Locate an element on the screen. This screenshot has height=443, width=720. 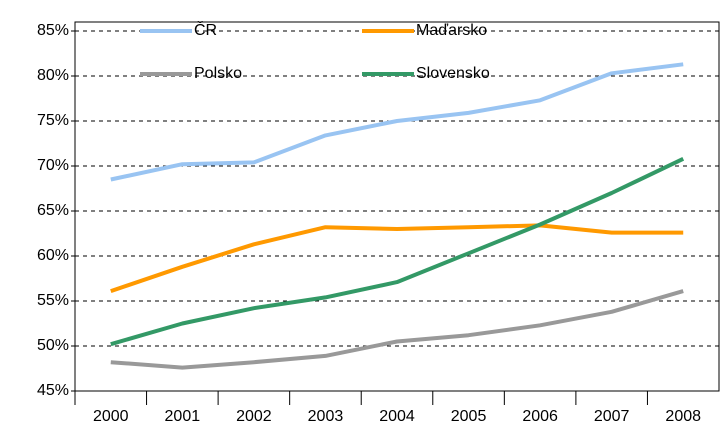
y-tick-label: 65% is located at coordinates (53, 210).